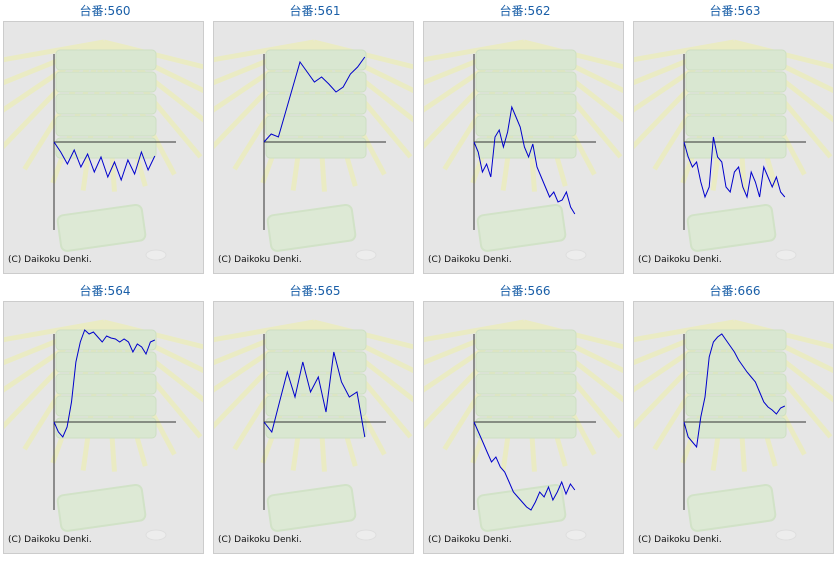 This screenshot has height=561, width=840. Describe the element at coordinates (105, 291) in the screenshot. I see `chart-title: 台番:564` at that location.